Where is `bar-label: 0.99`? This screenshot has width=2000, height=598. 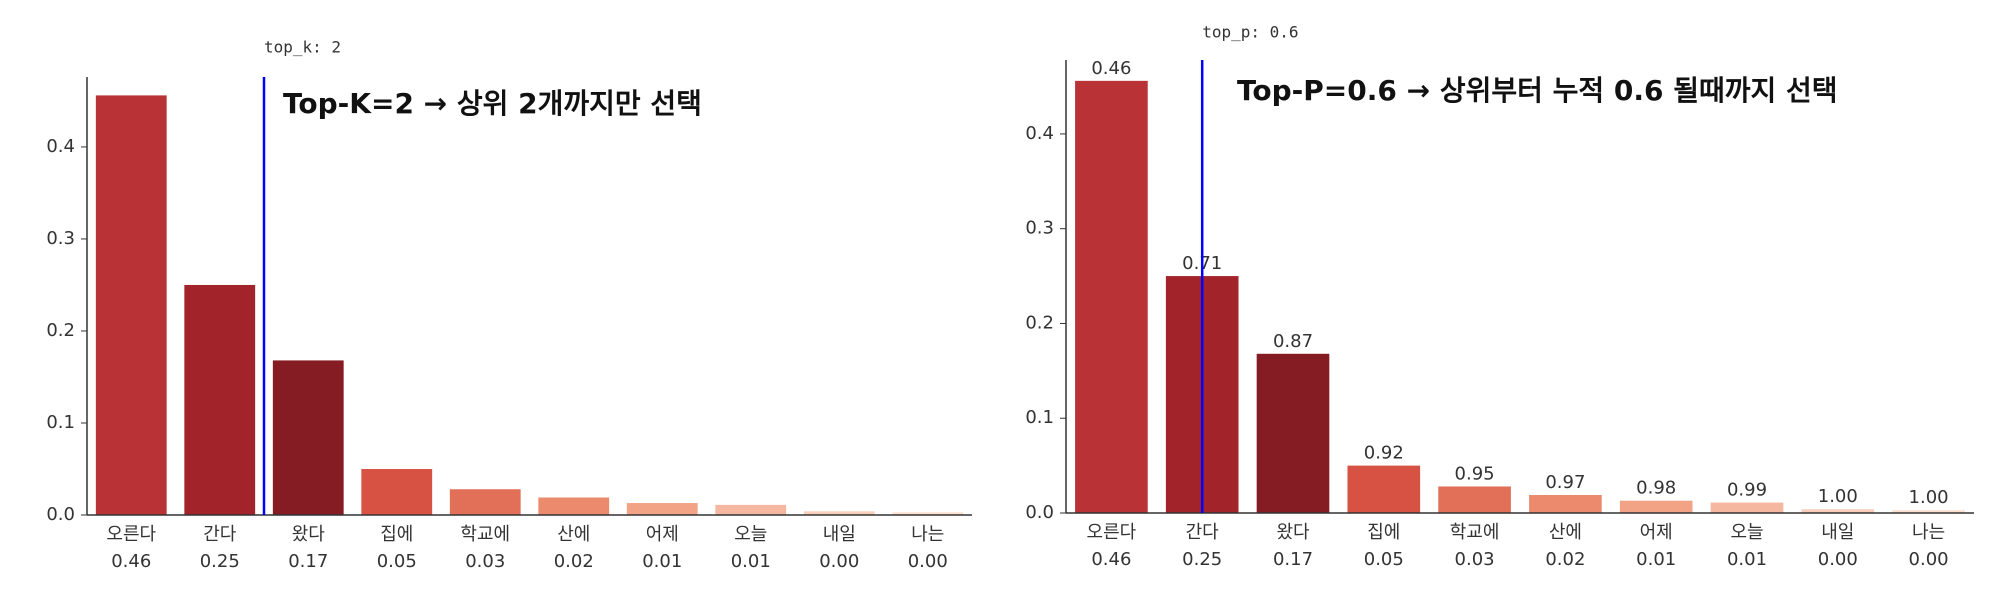 bar-label: 0.99 is located at coordinates (1747, 490).